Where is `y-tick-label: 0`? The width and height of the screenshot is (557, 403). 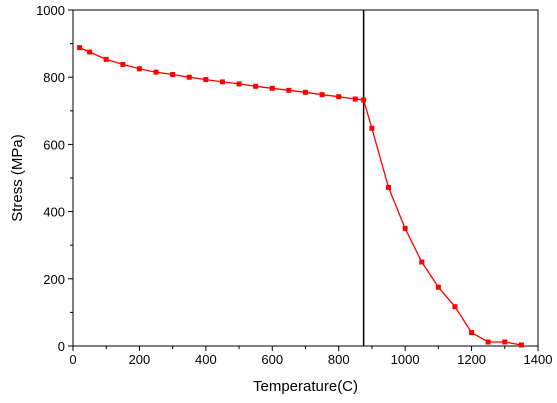 y-tick-label: 0 is located at coordinates (61, 346).